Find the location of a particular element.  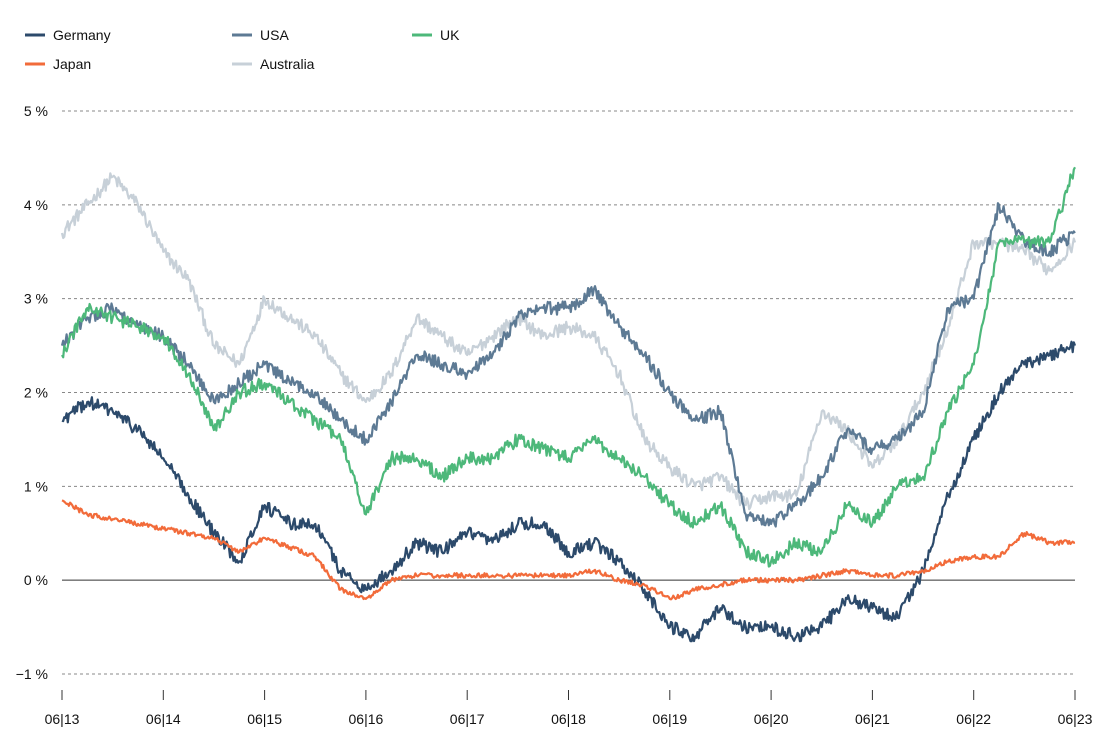

x-tick-label: 06|13 is located at coordinates (62, 719).